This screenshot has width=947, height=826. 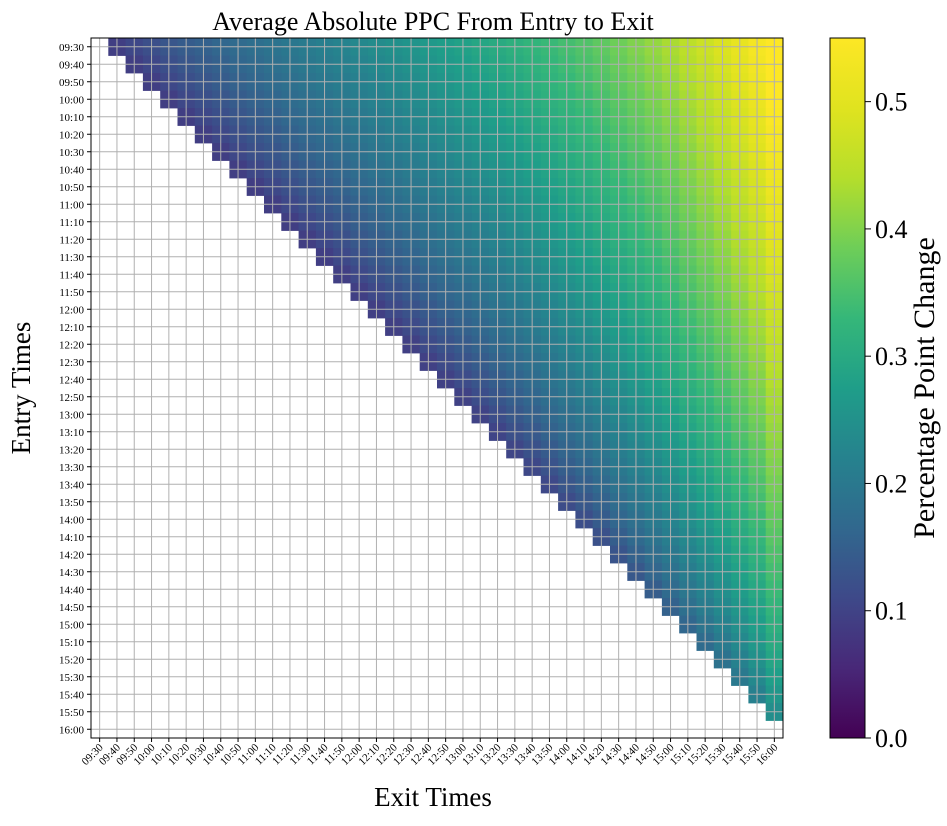 I want to click on y-tick-label: 14:30, so click(x=72, y=573).